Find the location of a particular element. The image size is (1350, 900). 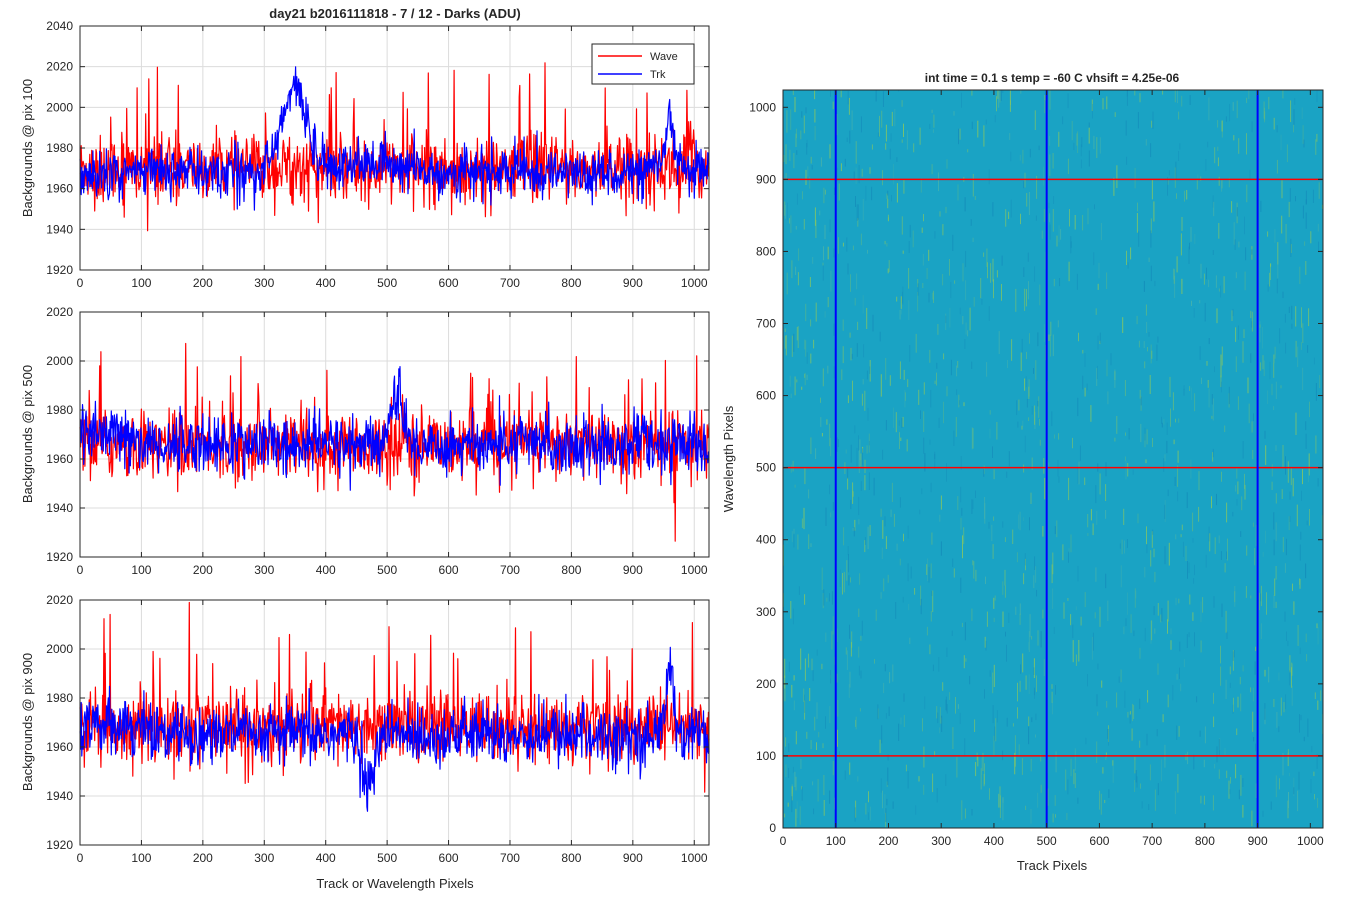

y-tick-label: 700 is located at coordinates (766, 324).